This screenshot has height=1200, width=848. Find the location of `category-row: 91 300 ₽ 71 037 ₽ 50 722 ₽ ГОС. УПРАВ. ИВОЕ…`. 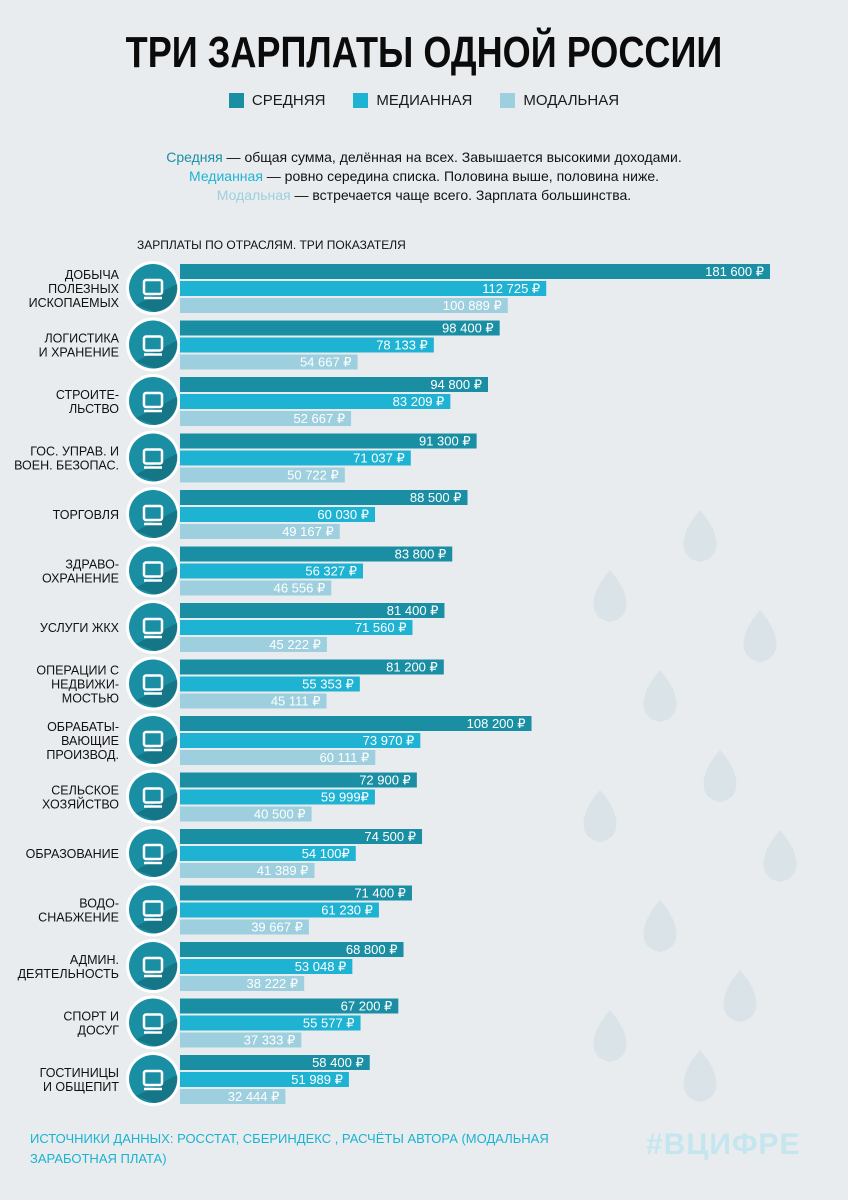

category-row: 91 300 ₽ 71 037 ₽ 50 722 ₽ ГОС. УПРАВ. ИВОЕ… is located at coordinates (245, 457).